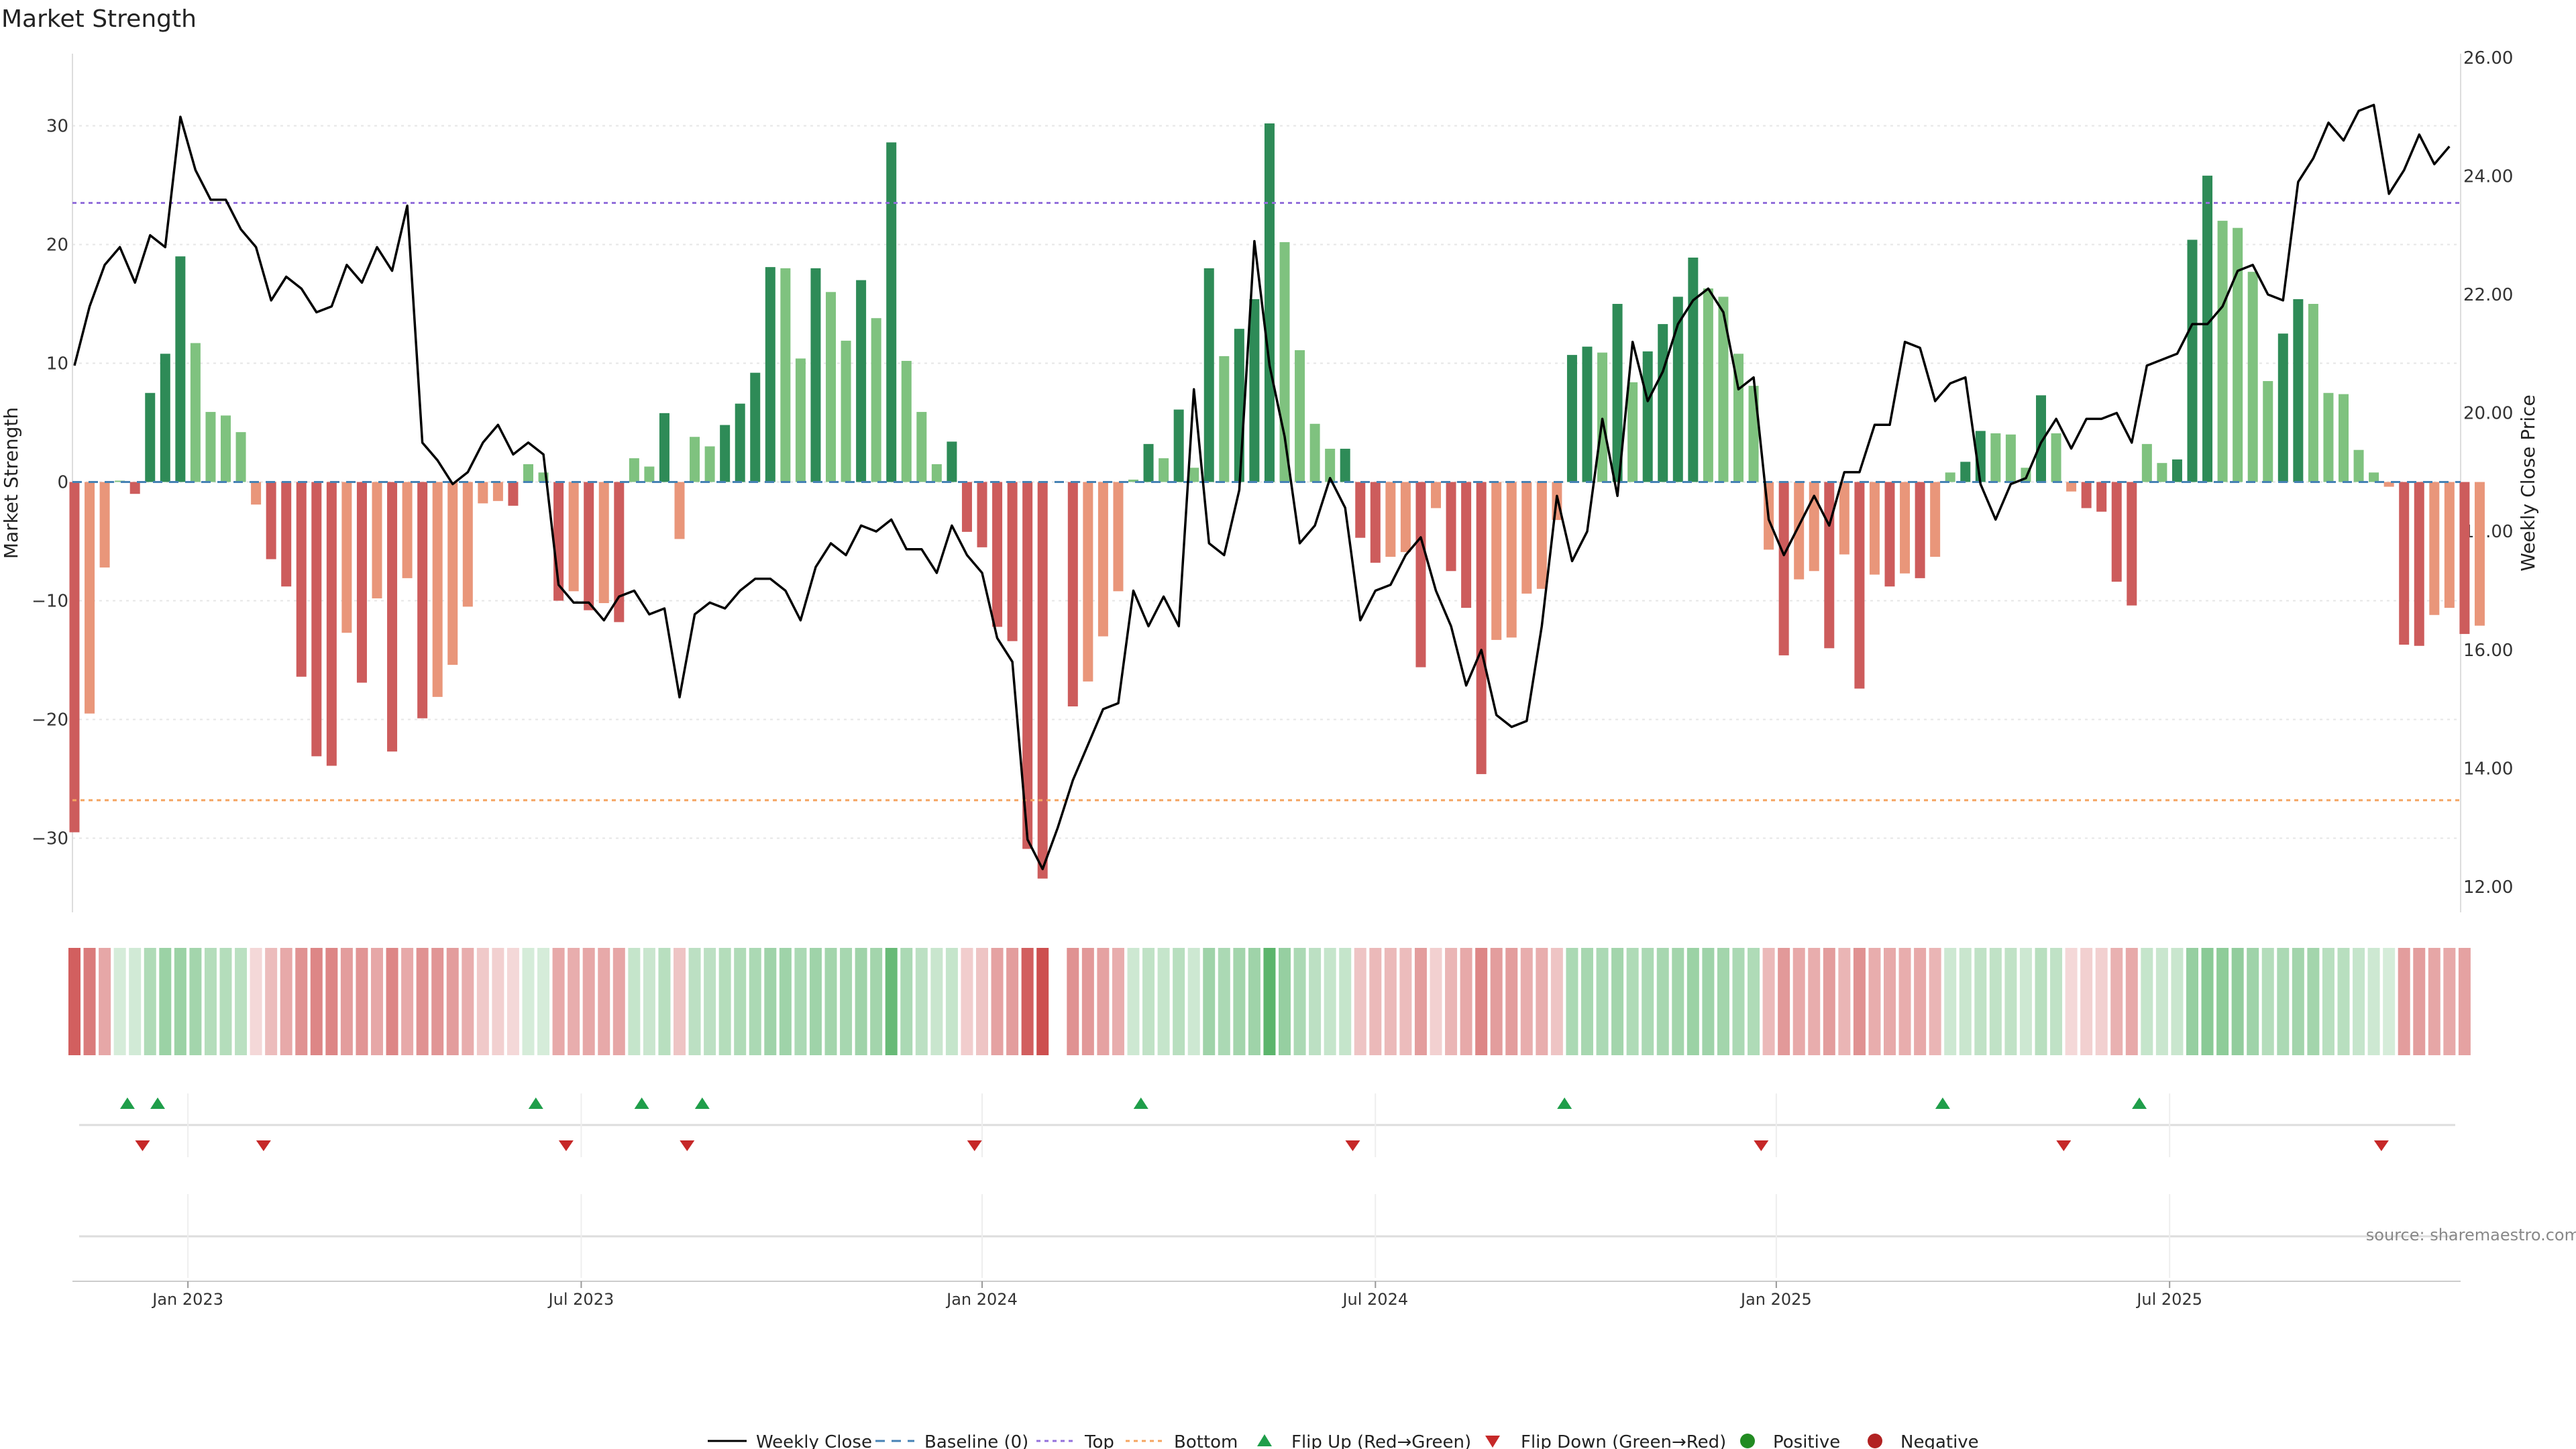 Image resolution: width=2576 pixels, height=1449 pixels. Describe the element at coordinates (99, 19) in the screenshot. I see `chart-title: Market Strength` at that location.